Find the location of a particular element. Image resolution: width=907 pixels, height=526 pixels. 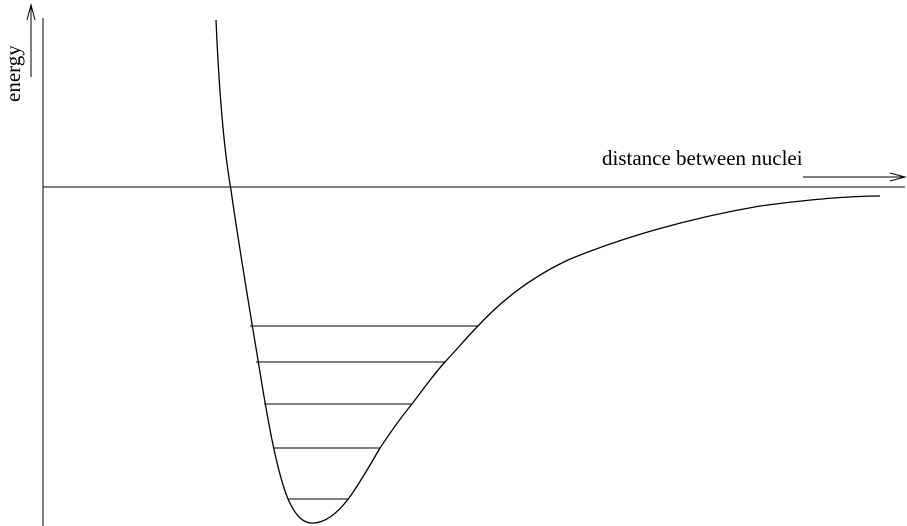

distance-axis-label: distance between nuclei is located at coordinates (702, 158).